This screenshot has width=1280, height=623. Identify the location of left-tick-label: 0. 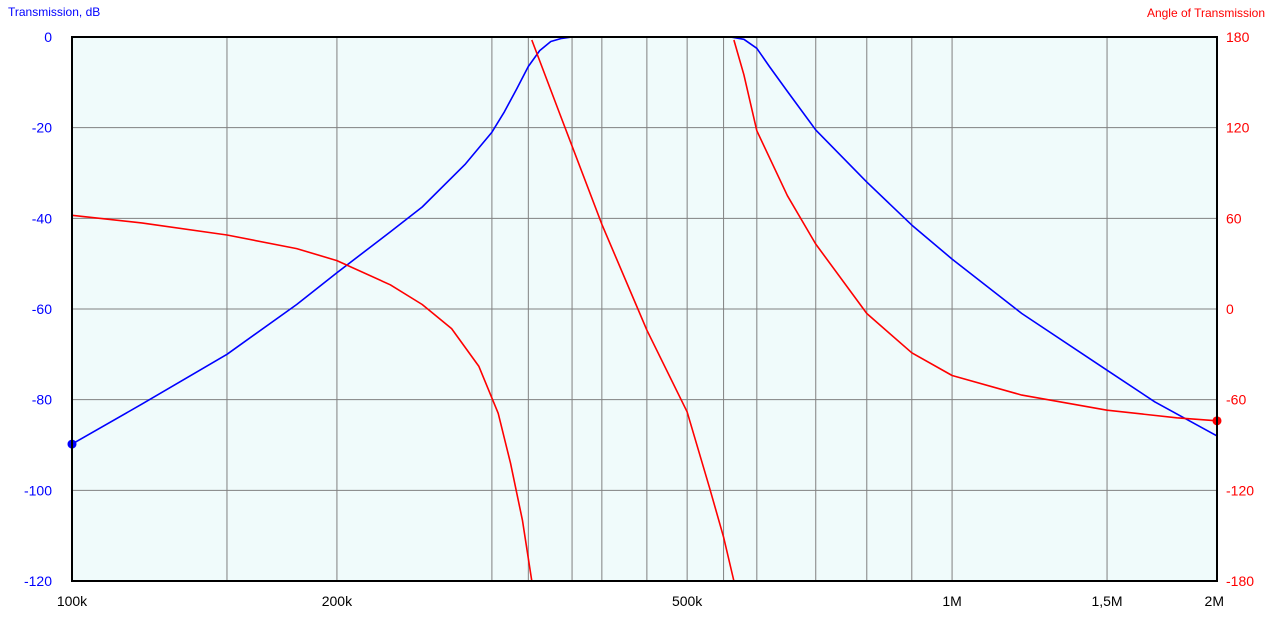
(48, 37).